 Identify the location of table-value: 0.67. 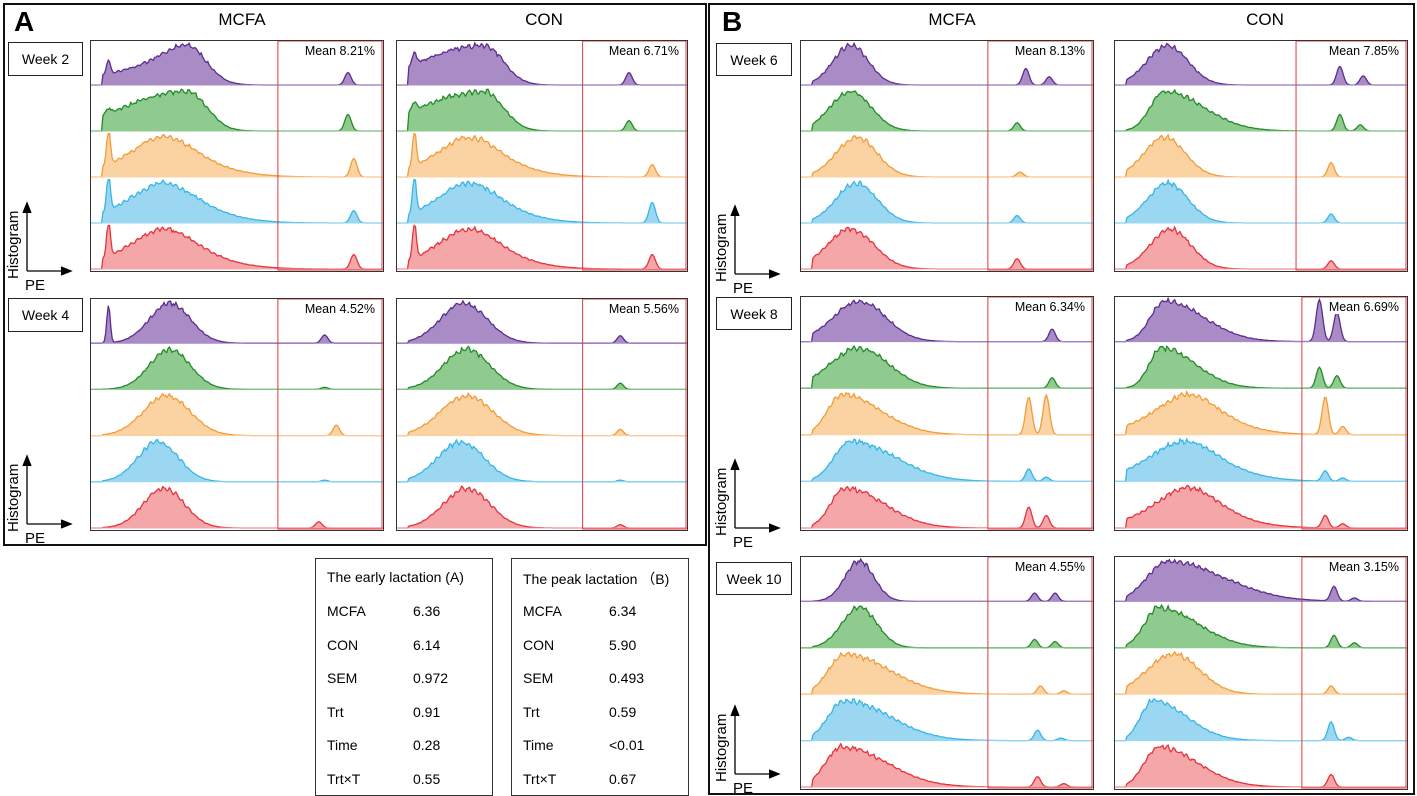
(623, 779).